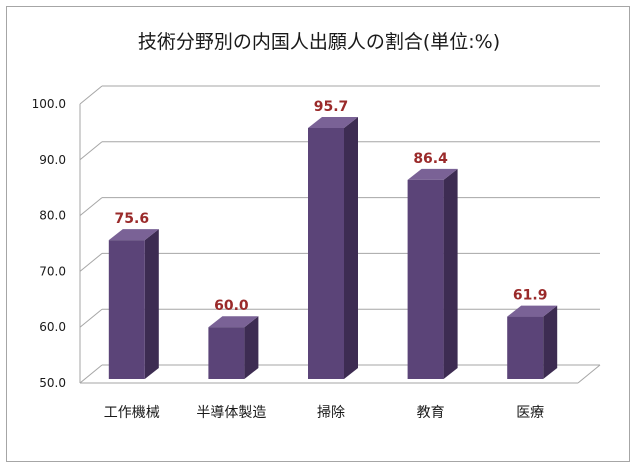 The height and width of the screenshot is (469, 638). Describe the element at coordinates (530, 412) in the screenshot. I see `x-category-label: 医療` at that location.